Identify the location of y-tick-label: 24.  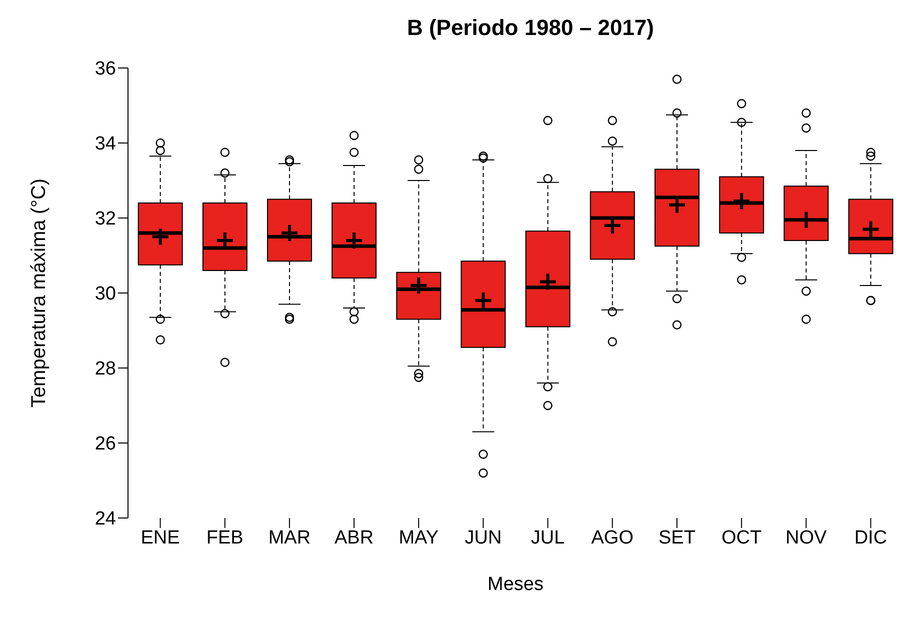
(105, 519).